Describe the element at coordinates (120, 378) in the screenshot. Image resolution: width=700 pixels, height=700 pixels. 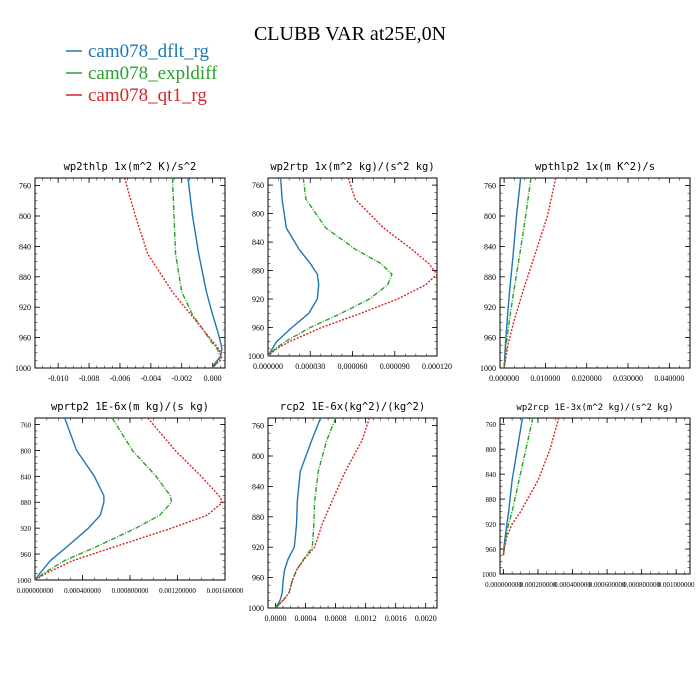
I see `x-tick-label: -0.006` at that location.